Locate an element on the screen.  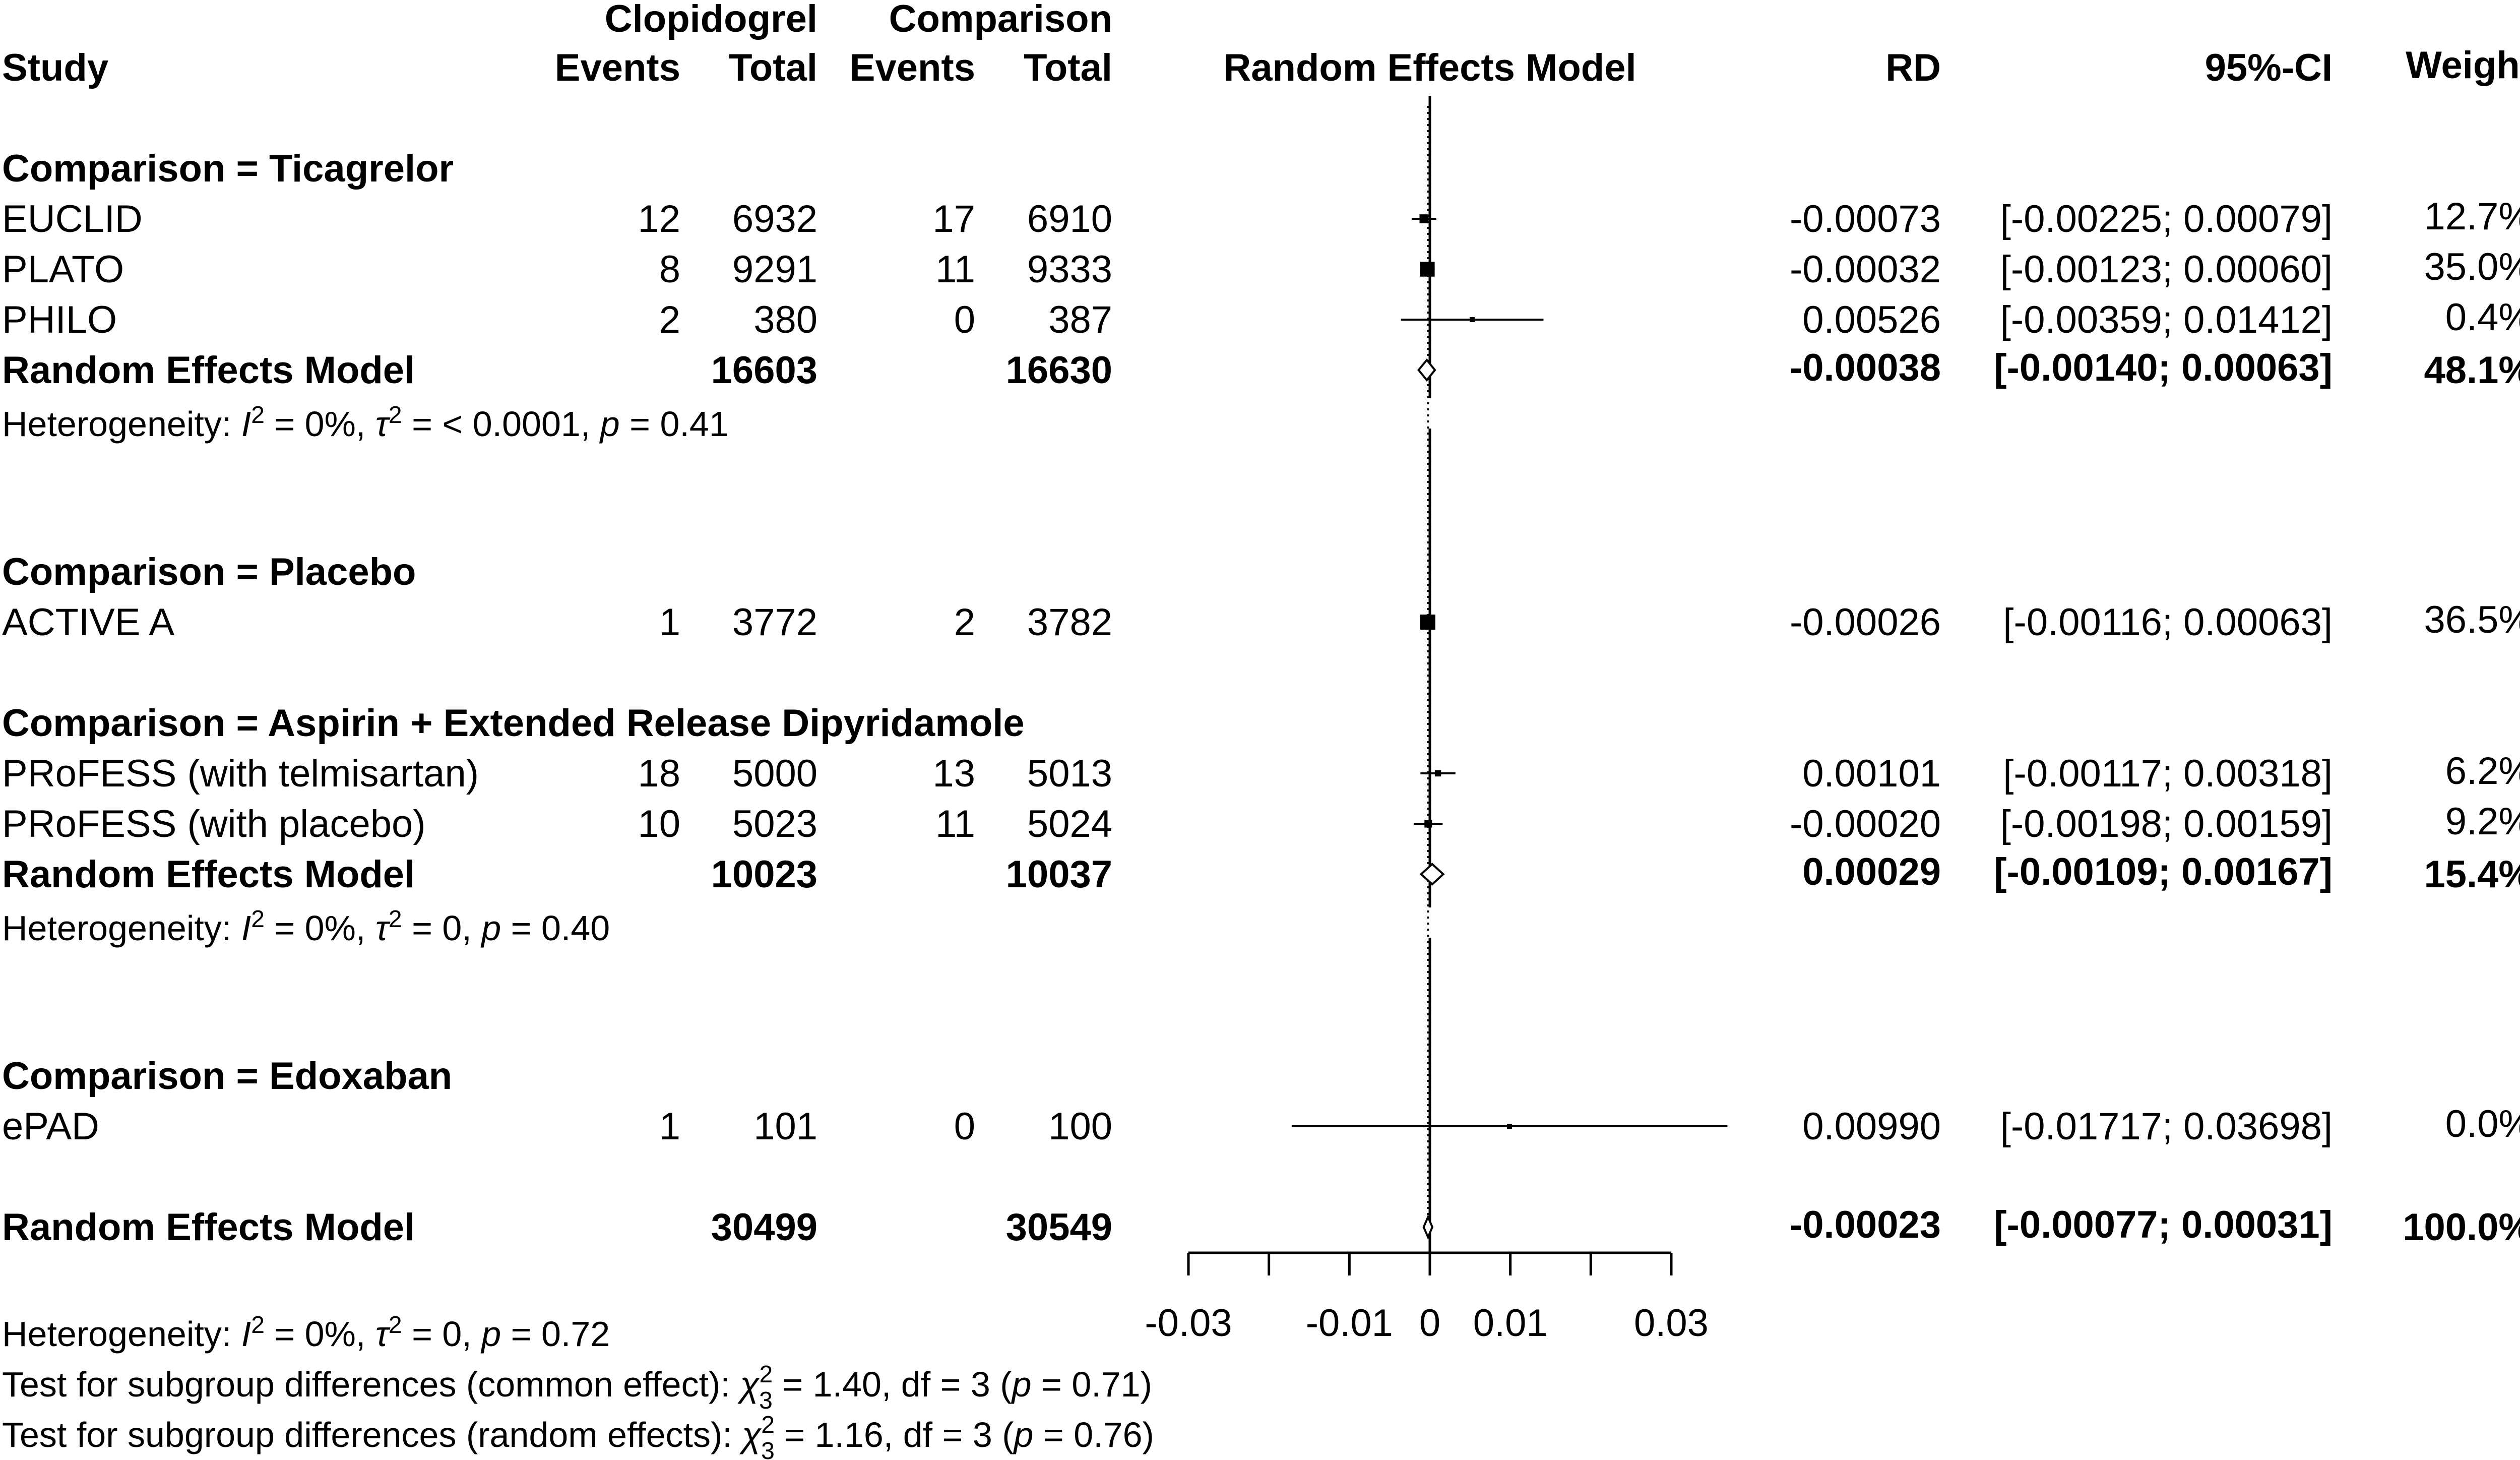
rd-value: 0.00526 is located at coordinates (1872, 319).